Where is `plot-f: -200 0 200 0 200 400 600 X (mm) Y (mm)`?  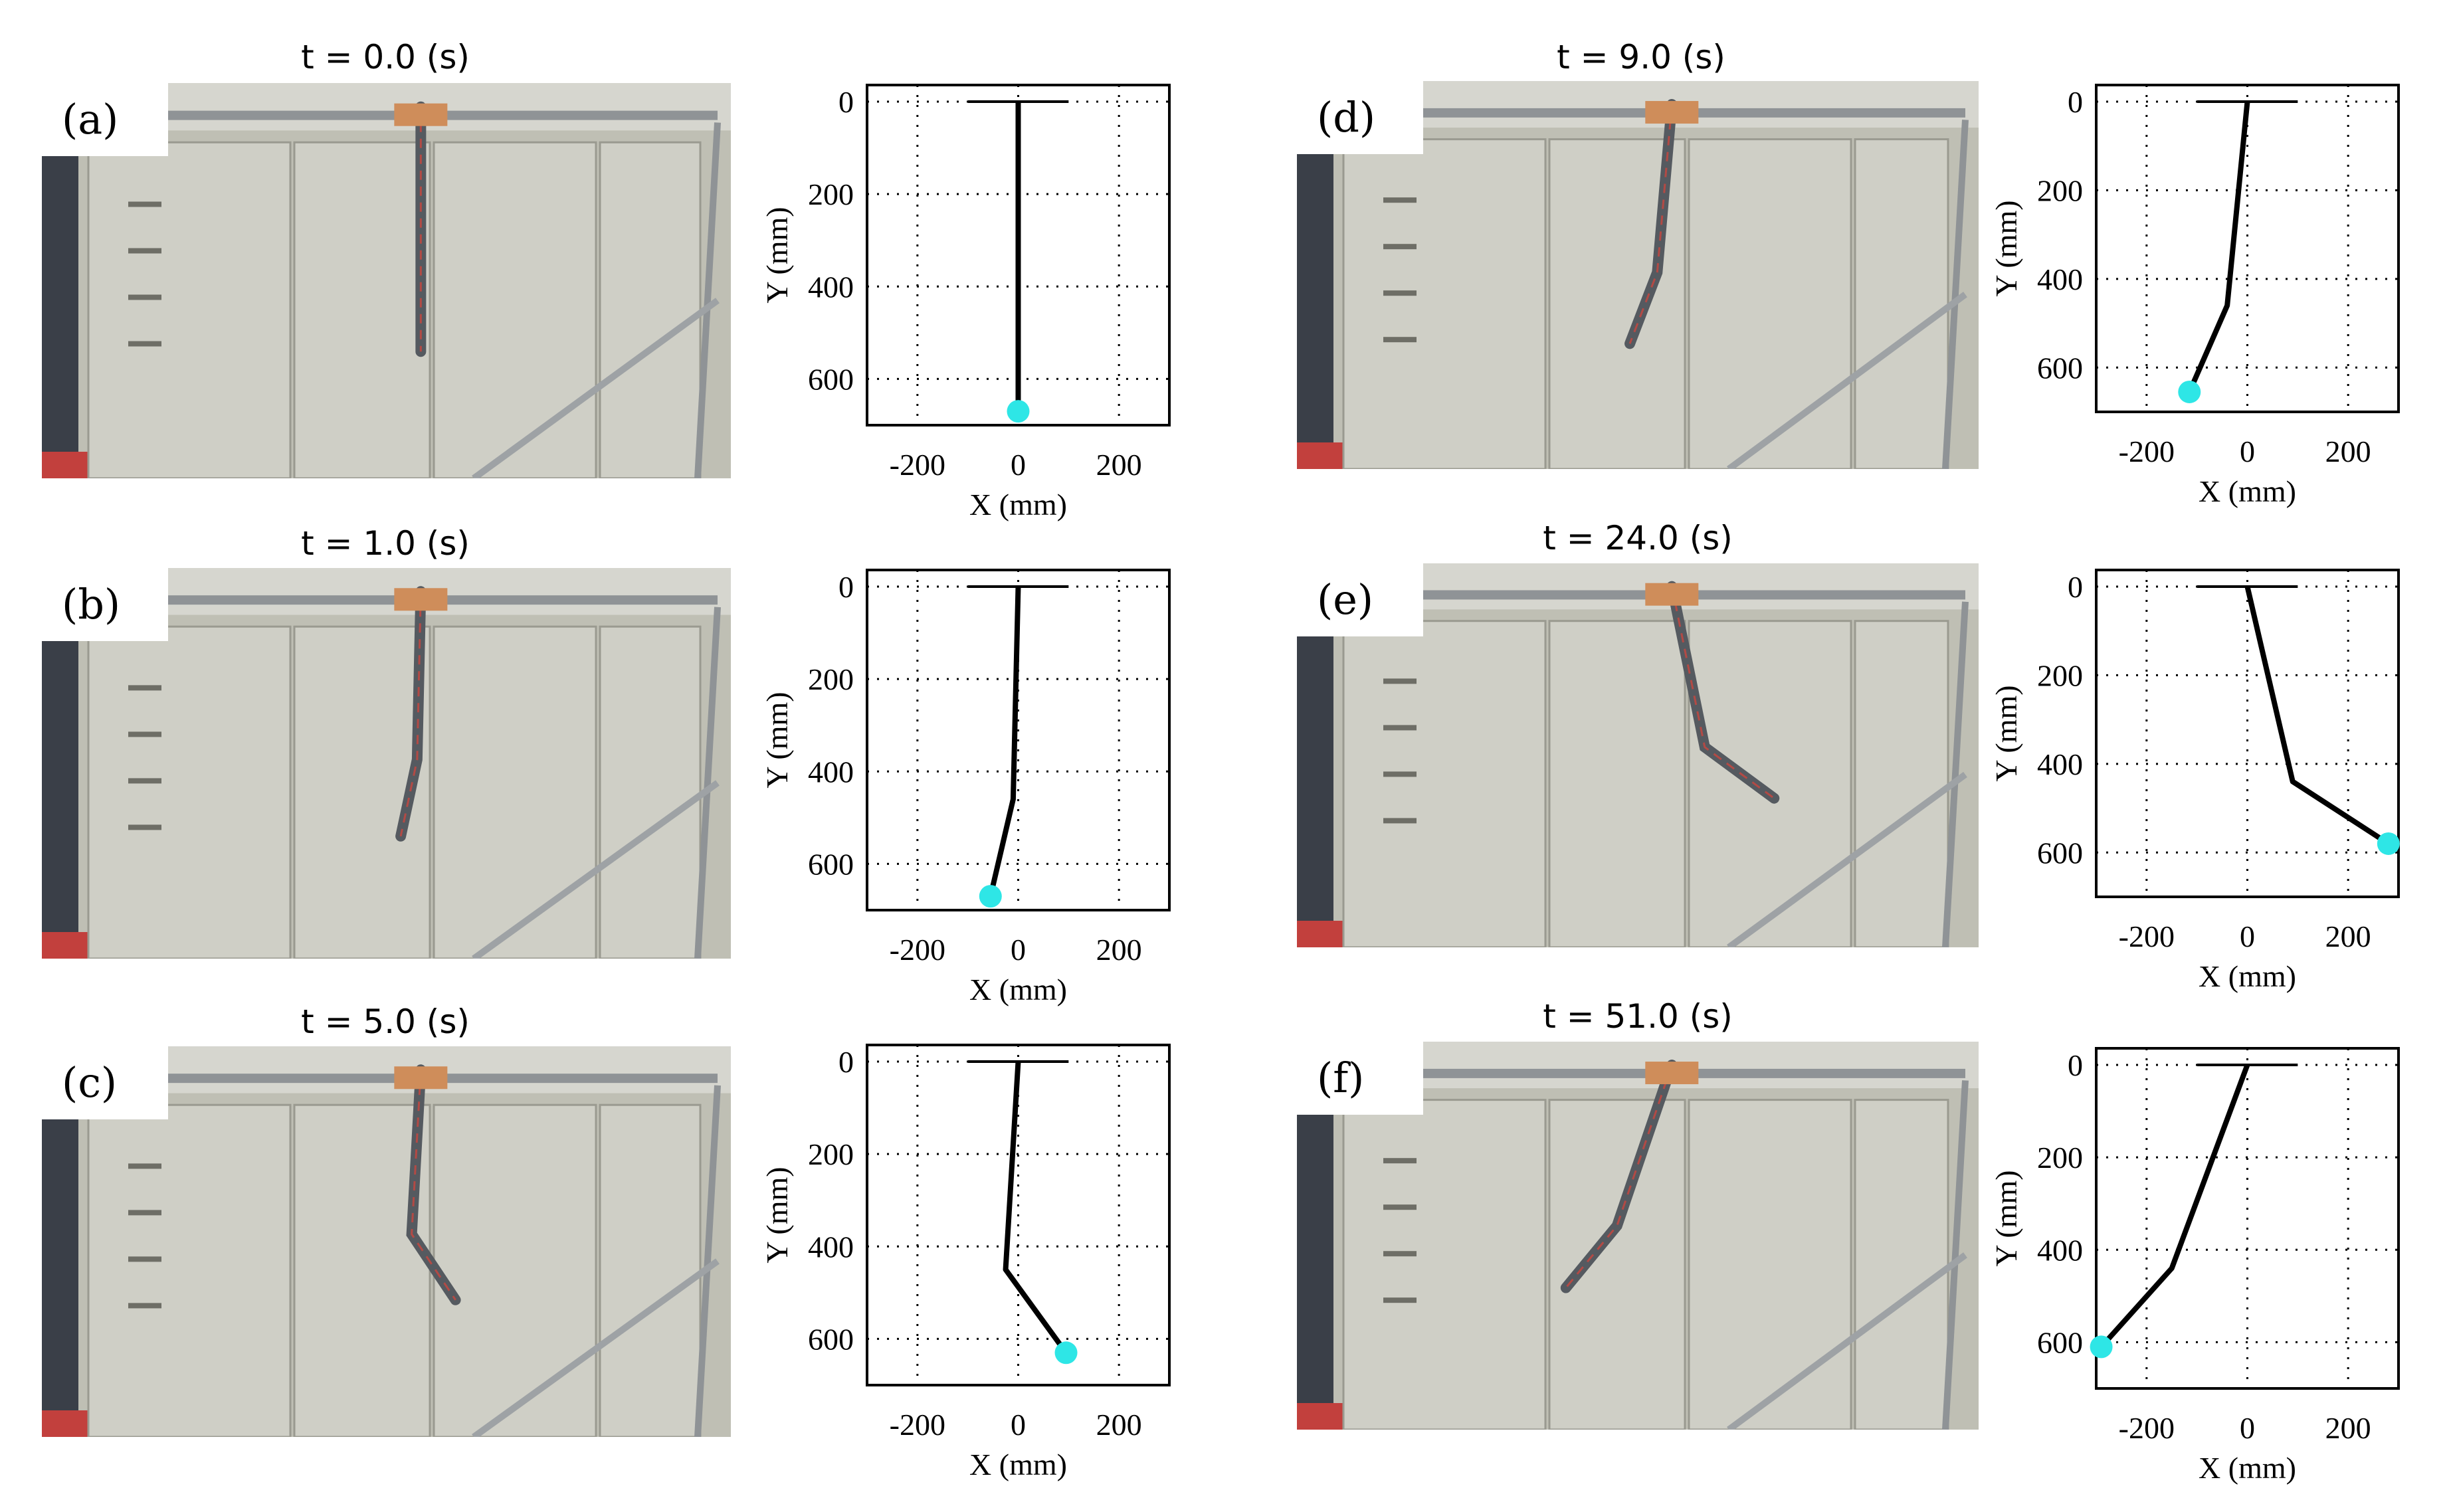 plot-f: -200 0 200 0 200 400 600 X (mm) Y (mm) is located at coordinates (2196, 1266).